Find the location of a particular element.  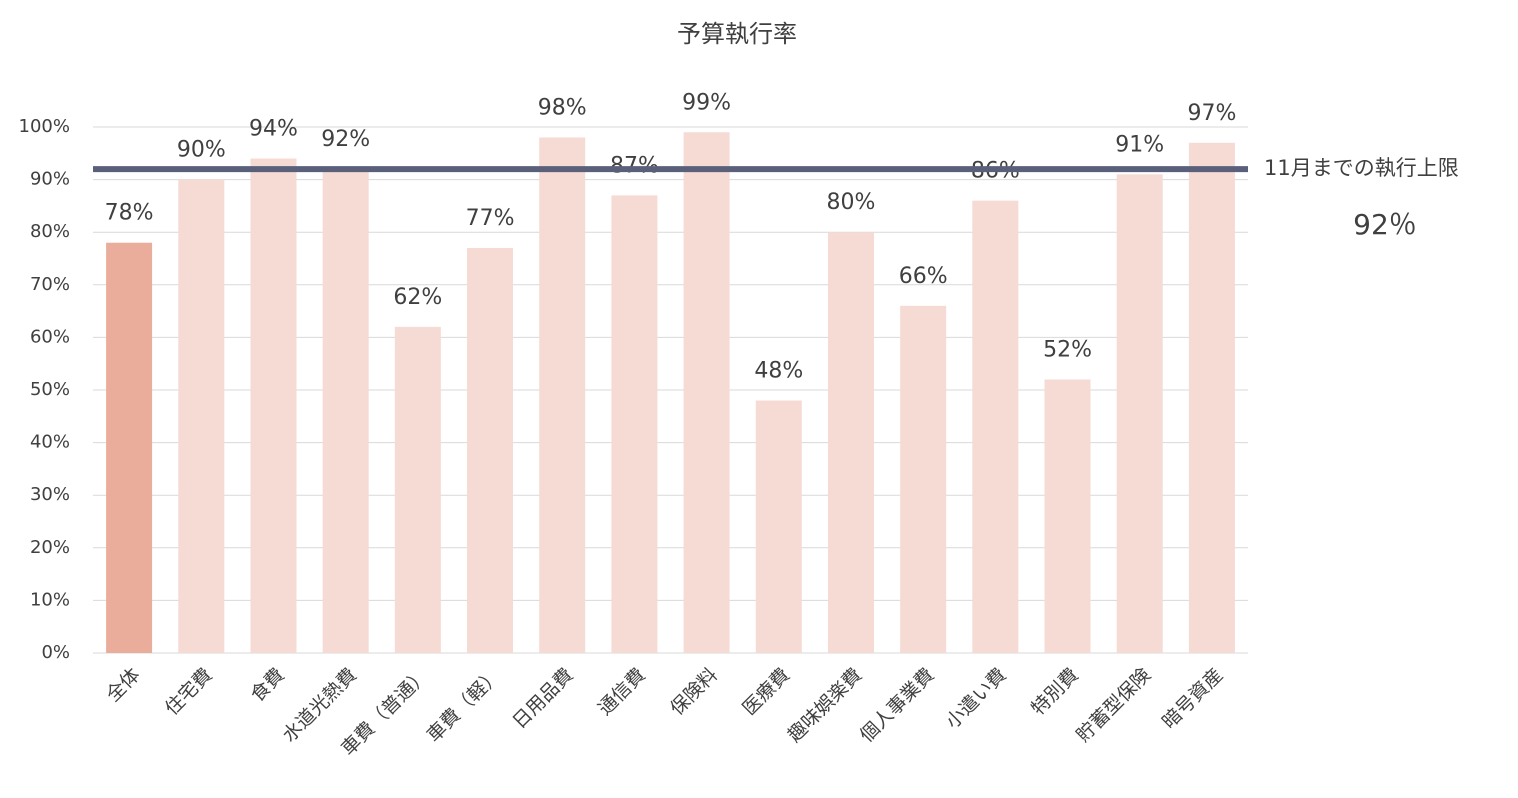

y-tick-label: 40% is located at coordinates (50, 442).